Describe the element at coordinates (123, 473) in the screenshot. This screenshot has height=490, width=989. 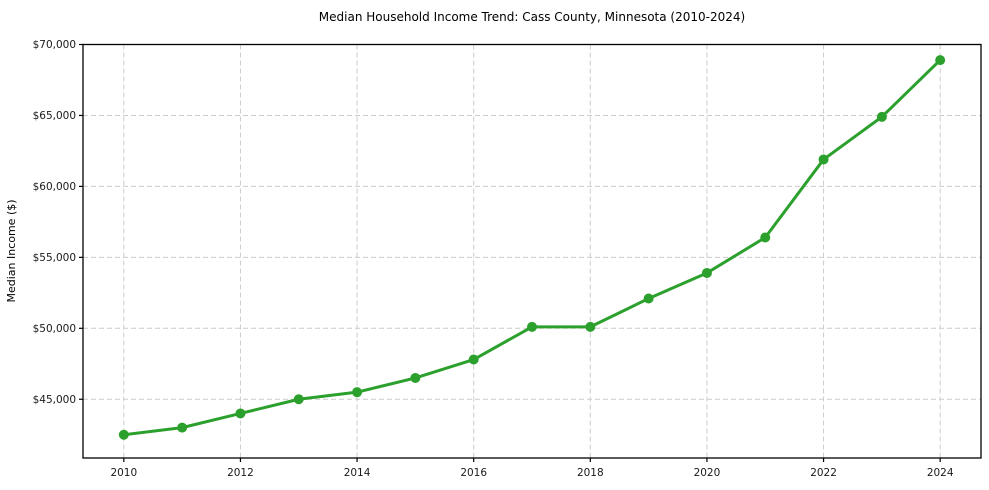
I see `x-tick-label: 2010` at that location.